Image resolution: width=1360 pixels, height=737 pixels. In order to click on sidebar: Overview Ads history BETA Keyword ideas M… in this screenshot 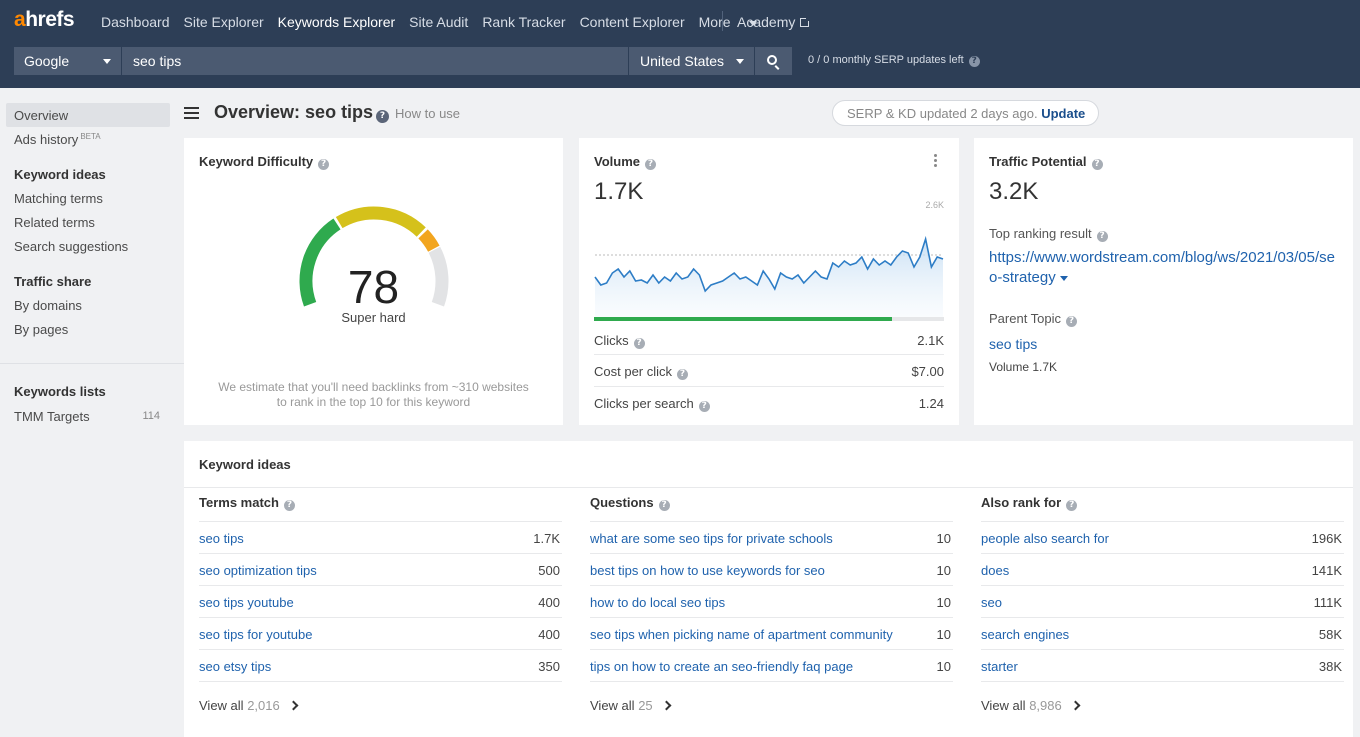, I will do `click(92, 412)`.